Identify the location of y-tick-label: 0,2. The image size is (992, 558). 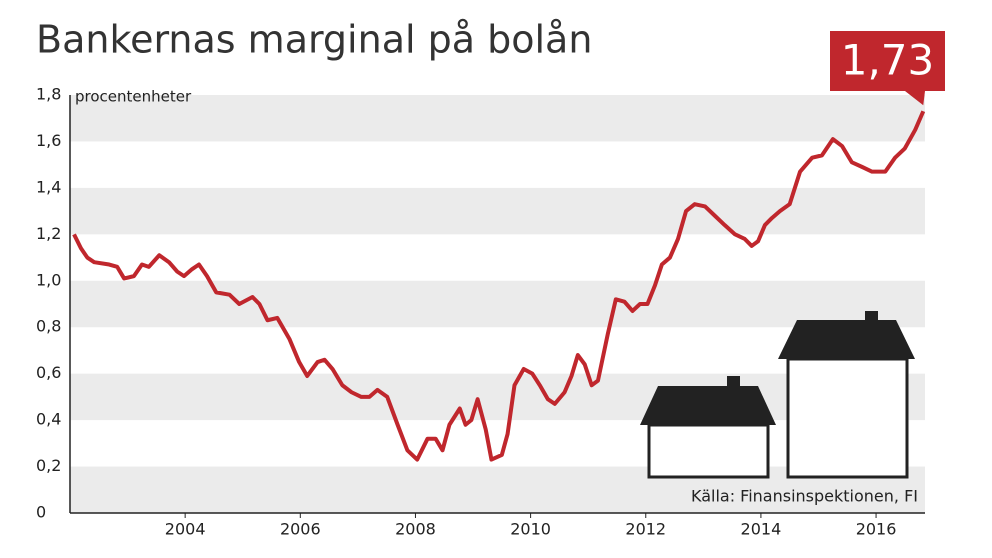
(48, 465).